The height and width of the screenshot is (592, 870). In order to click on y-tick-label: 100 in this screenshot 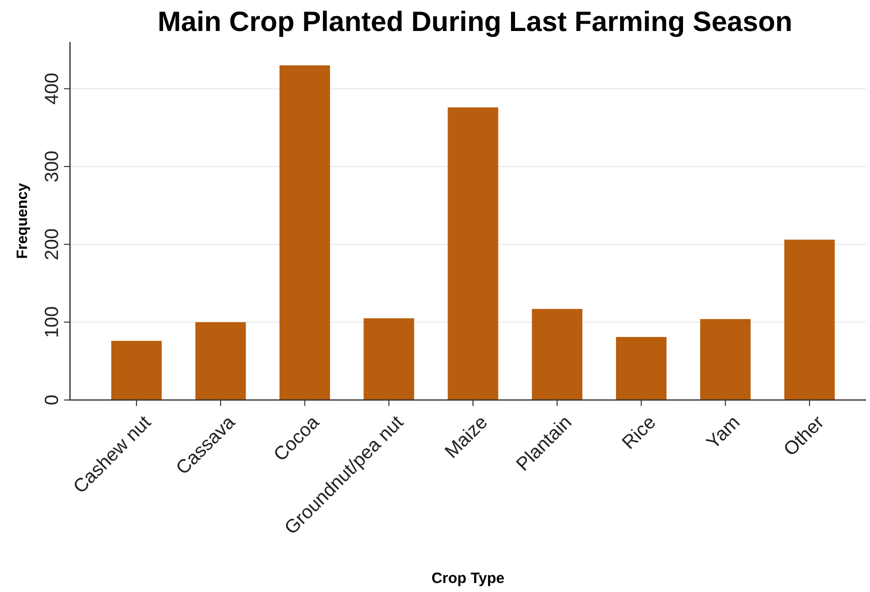, I will do `click(52, 322)`.